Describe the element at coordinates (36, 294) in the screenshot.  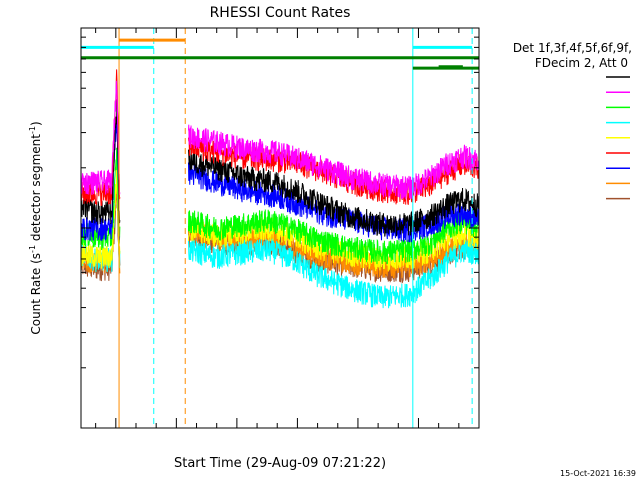
I see `y-axis-label-part: Count Rate (s` at that location.